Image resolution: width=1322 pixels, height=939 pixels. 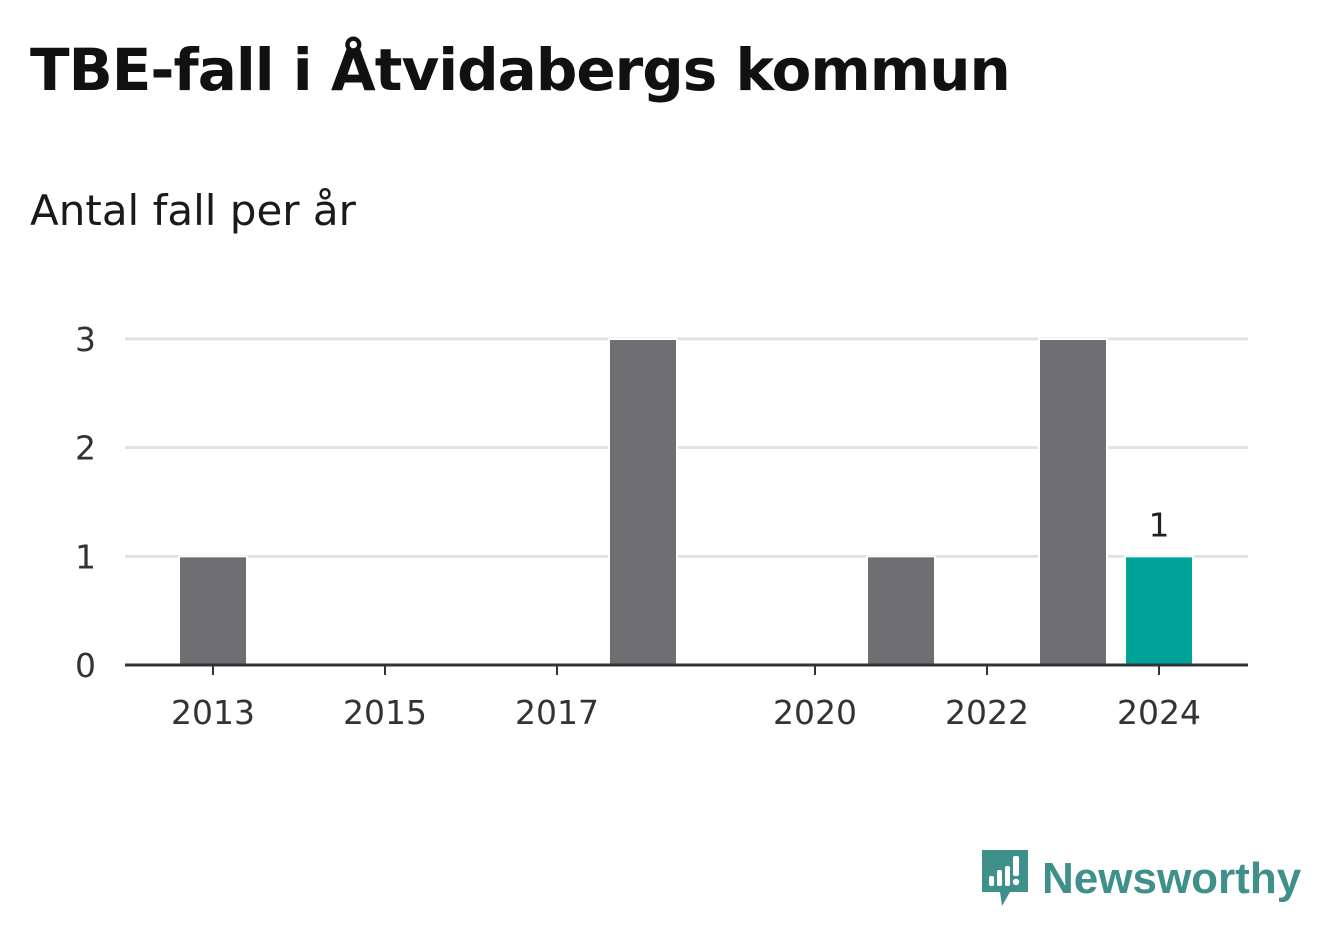 I want to click on x-tick-label: 2022, so click(x=987, y=712).